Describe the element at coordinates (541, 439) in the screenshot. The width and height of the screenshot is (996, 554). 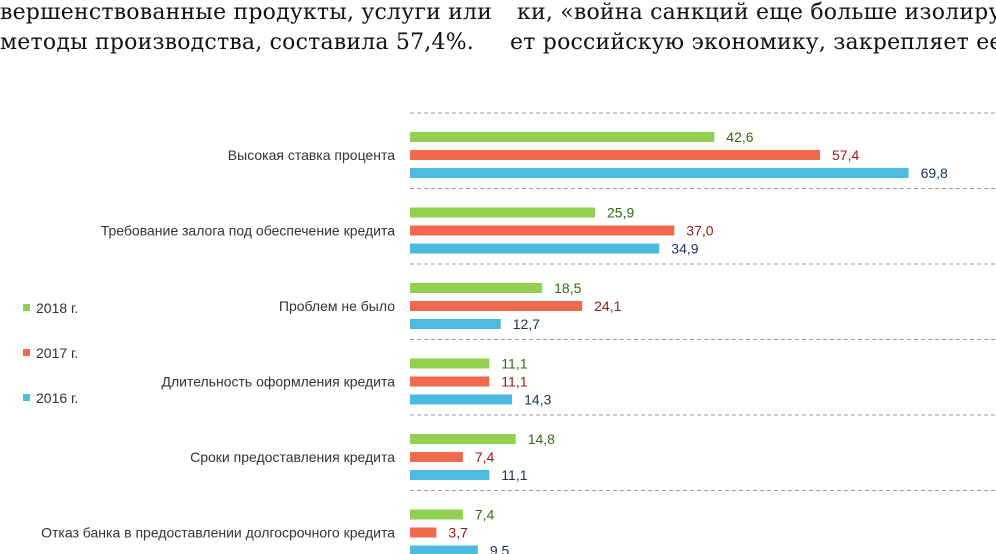
I see `data-label: 14,8` at that location.